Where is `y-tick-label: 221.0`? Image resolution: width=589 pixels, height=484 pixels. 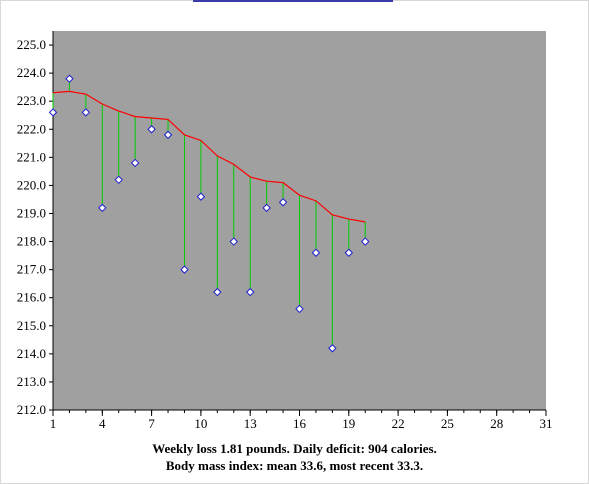 y-tick-label: 221.0 is located at coordinates (31, 156).